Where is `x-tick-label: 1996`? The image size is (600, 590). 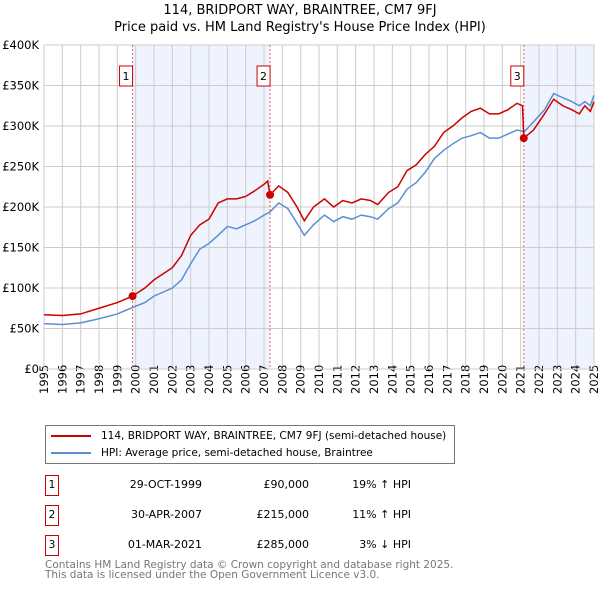
x-tick-label: 1996 is located at coordinates (62, 379).